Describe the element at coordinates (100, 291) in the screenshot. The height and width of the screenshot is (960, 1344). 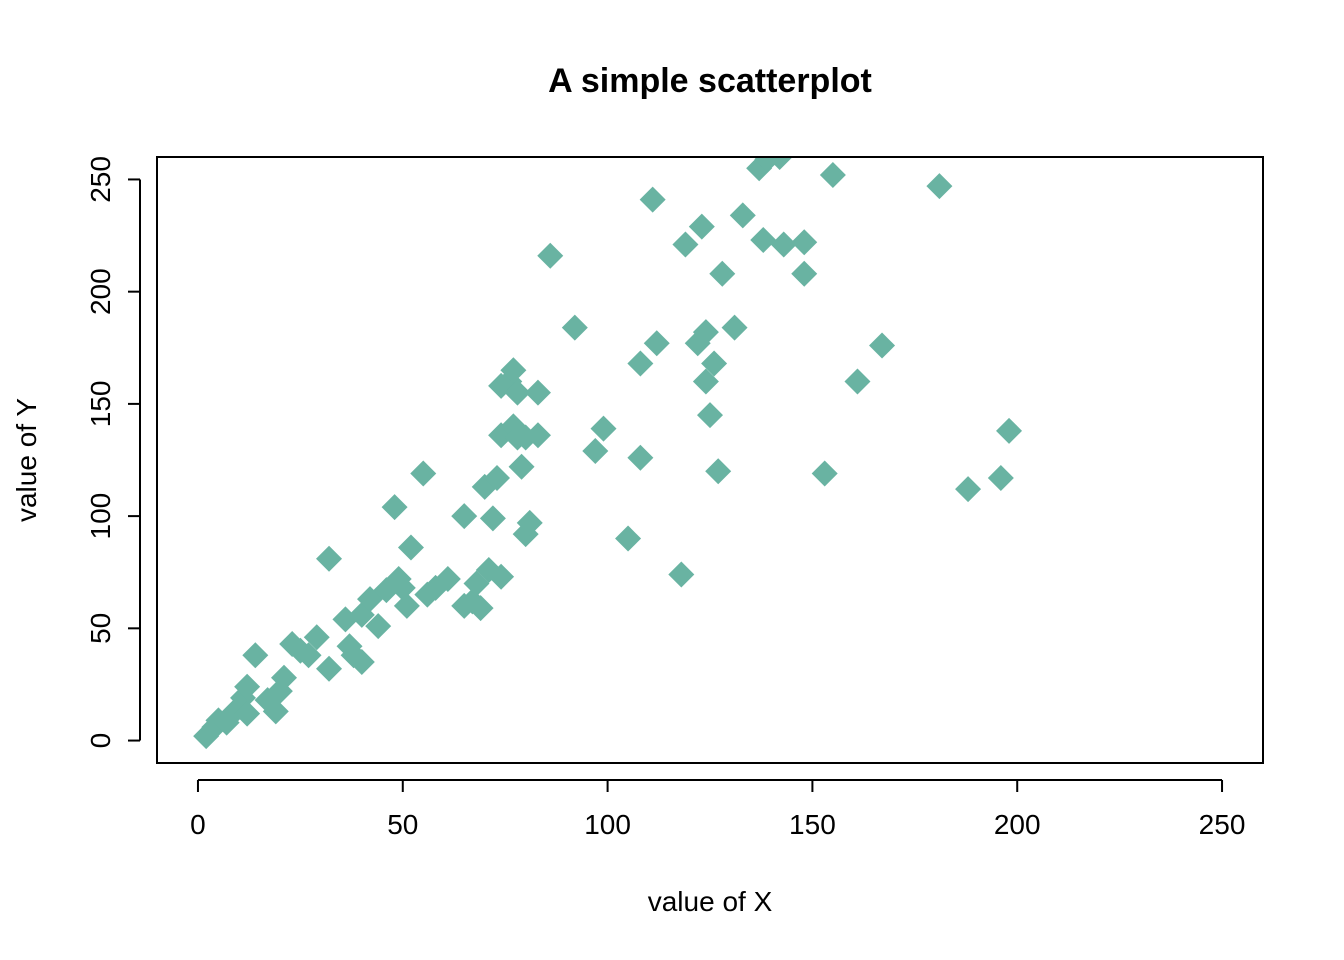
I see `y-tick-label: 200` at that location.